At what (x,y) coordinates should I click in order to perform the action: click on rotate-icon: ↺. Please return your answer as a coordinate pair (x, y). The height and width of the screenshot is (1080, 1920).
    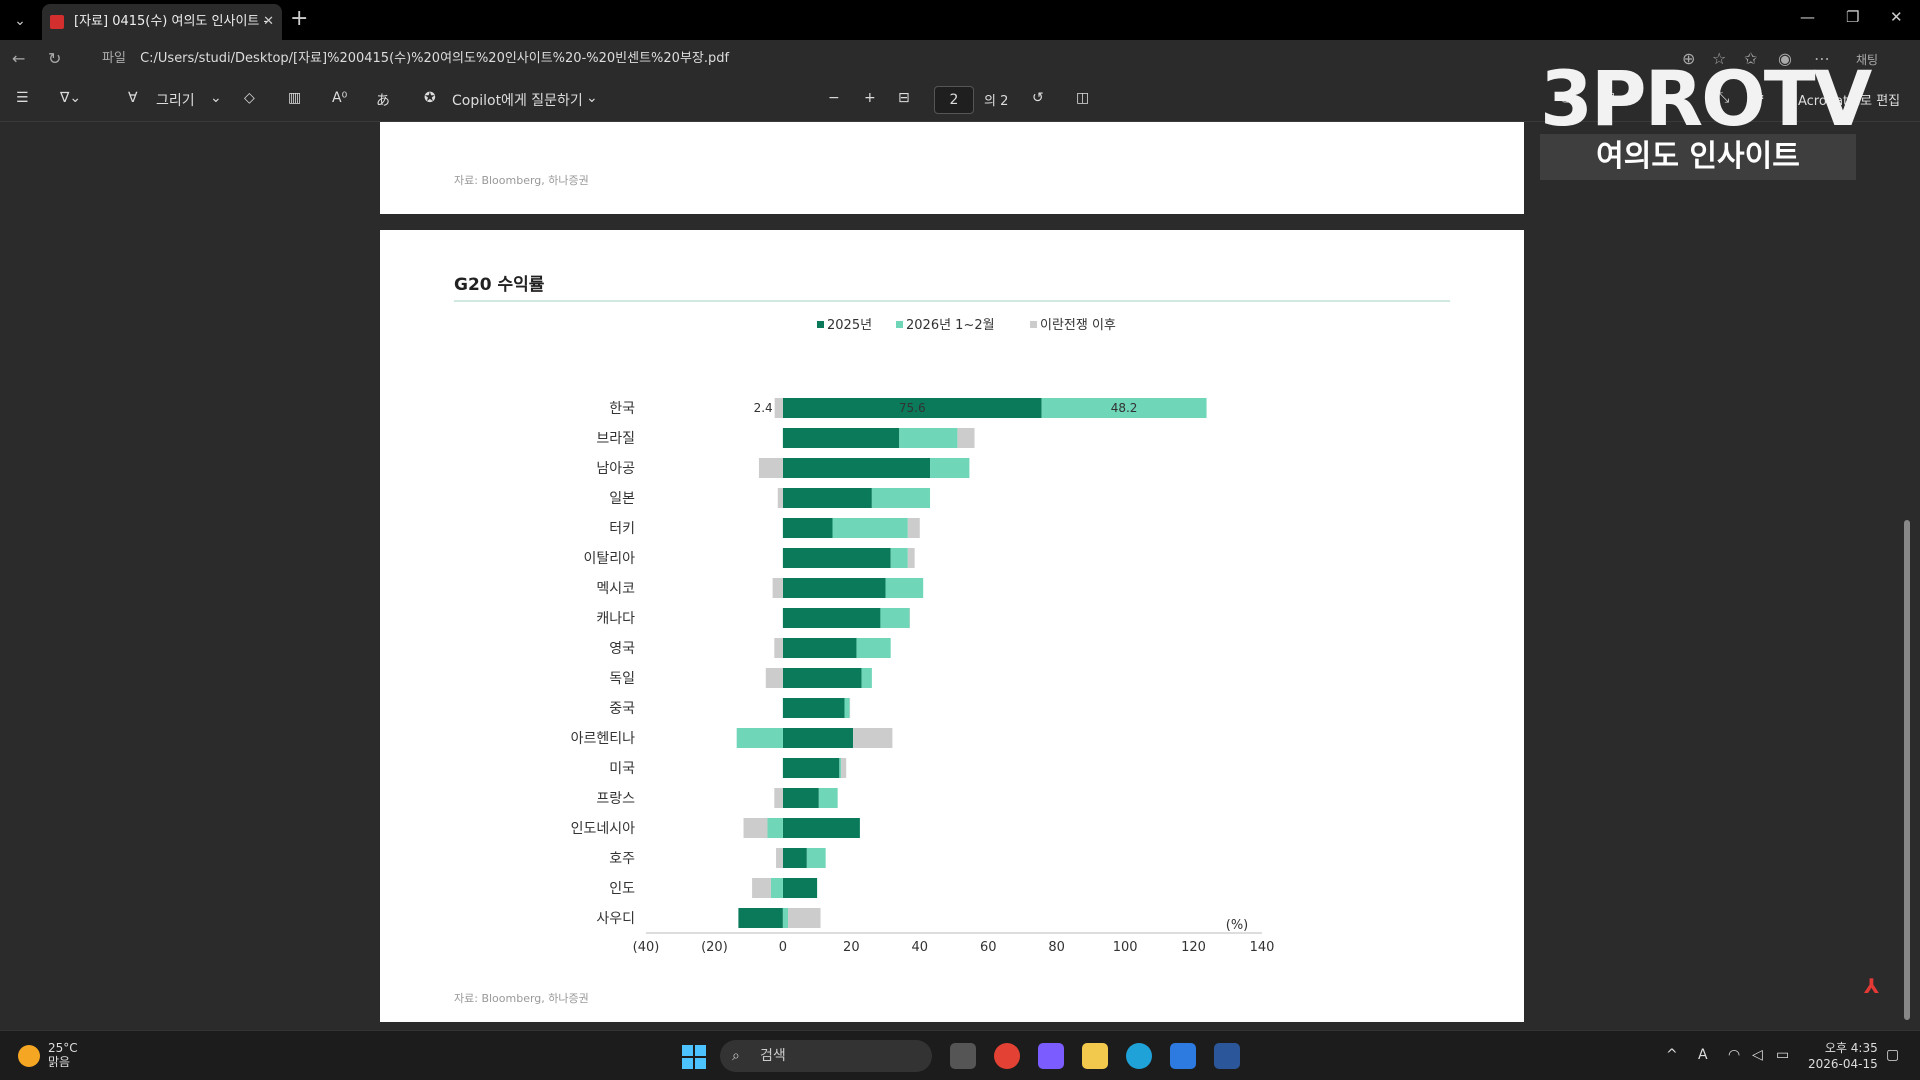
    Looking at the image, I should click on (1038, 98).